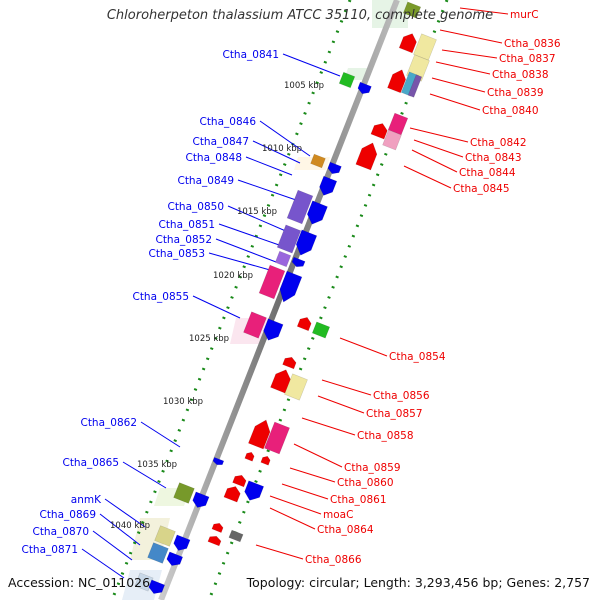 The height and width of the screenshot is (600, 600). Describe the element at coordinates (481, 189) in the screenshot. I see `reverse-gene-label: Ctha_0845` at that location.